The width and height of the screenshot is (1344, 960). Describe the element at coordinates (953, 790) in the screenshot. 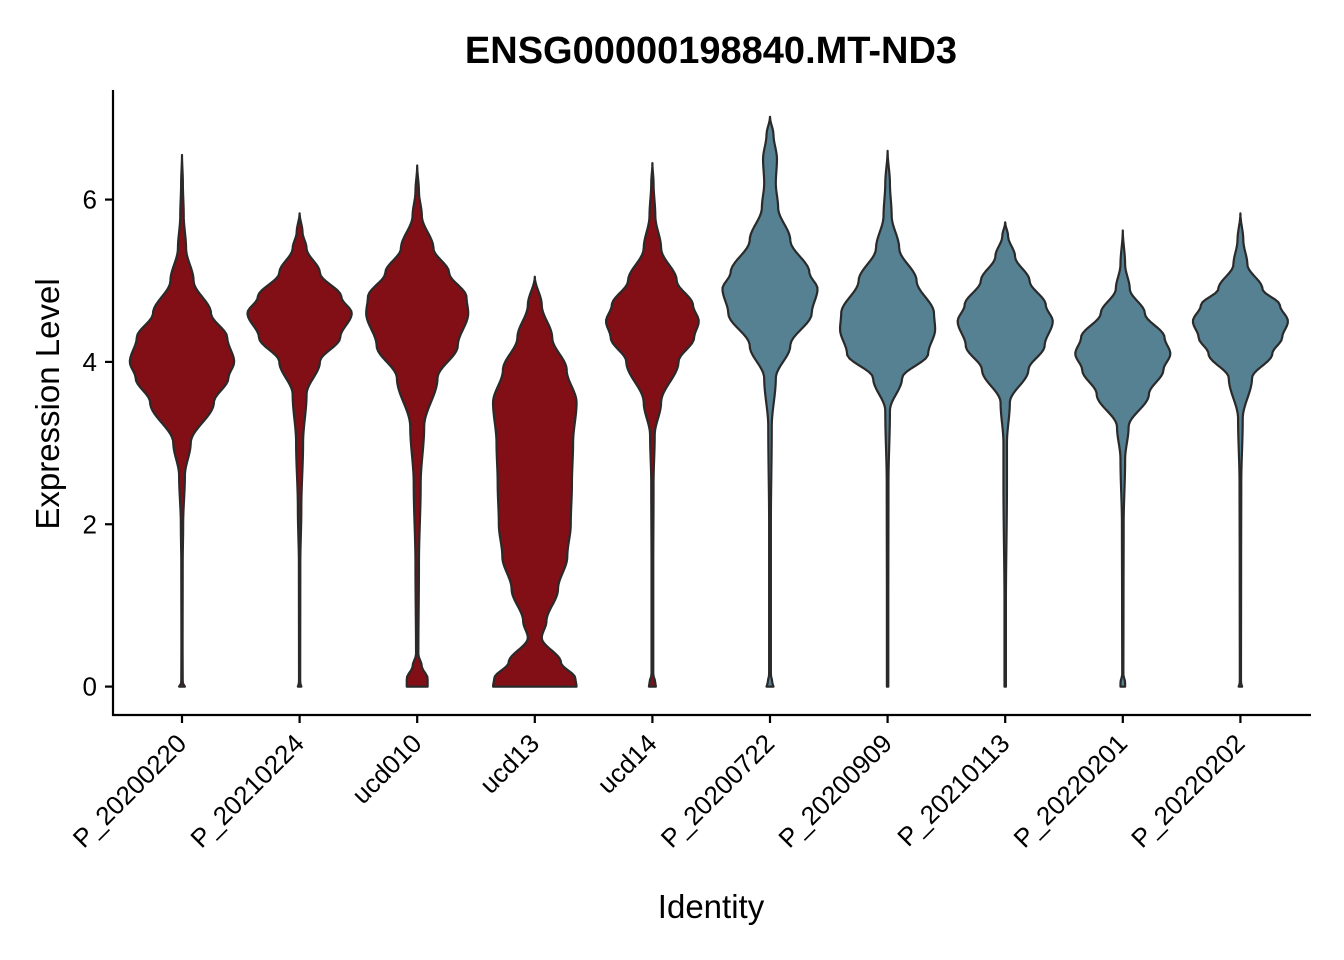

I see `x-tick-label: P_20210113` at that location.